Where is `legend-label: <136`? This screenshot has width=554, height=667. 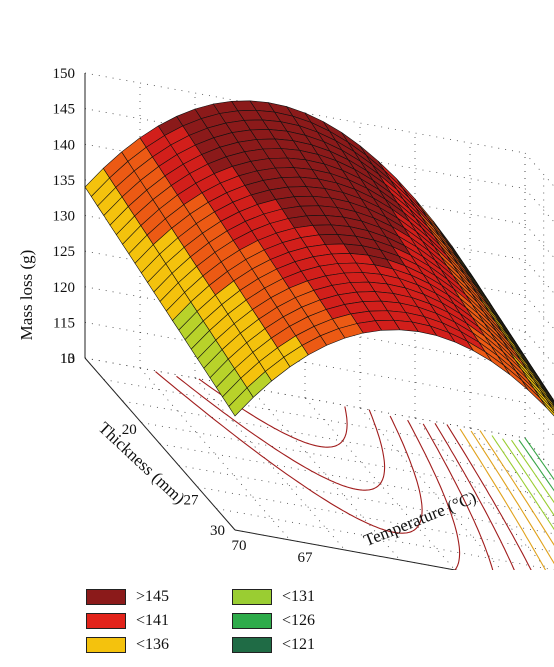 legend-label: <136 is located at coordinates (153, 644).